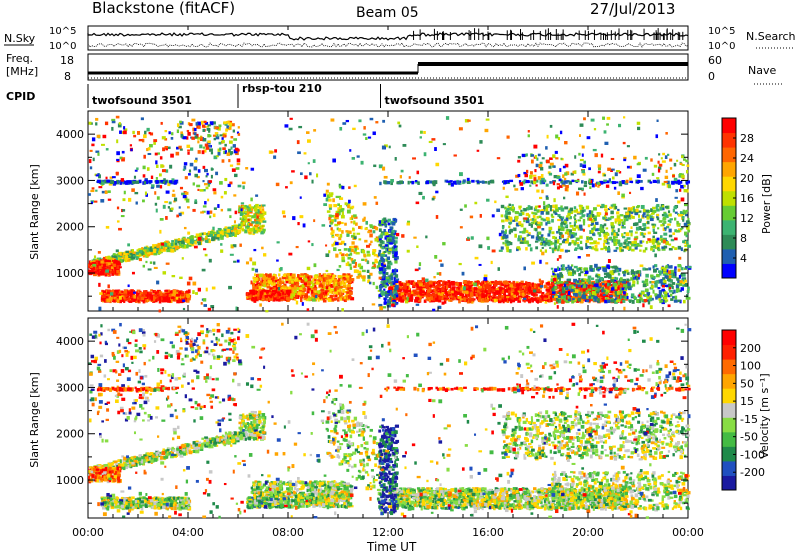 The image size is (800, 554). I want to click on freq-unit-label: [MHz], so click(22, 71).